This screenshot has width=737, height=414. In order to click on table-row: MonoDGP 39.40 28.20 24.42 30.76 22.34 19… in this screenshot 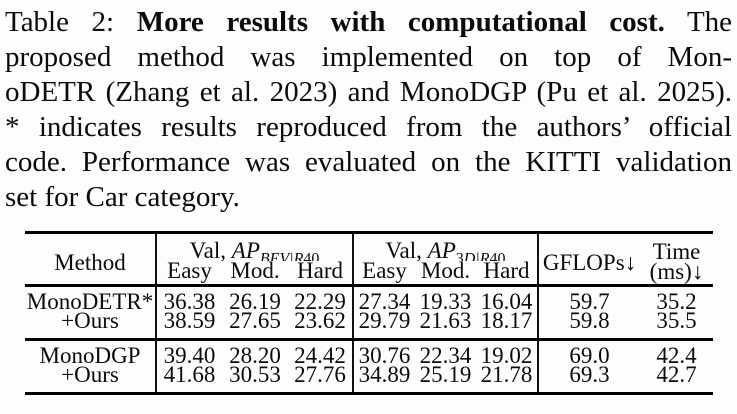, I will do `click(369, 352)`.